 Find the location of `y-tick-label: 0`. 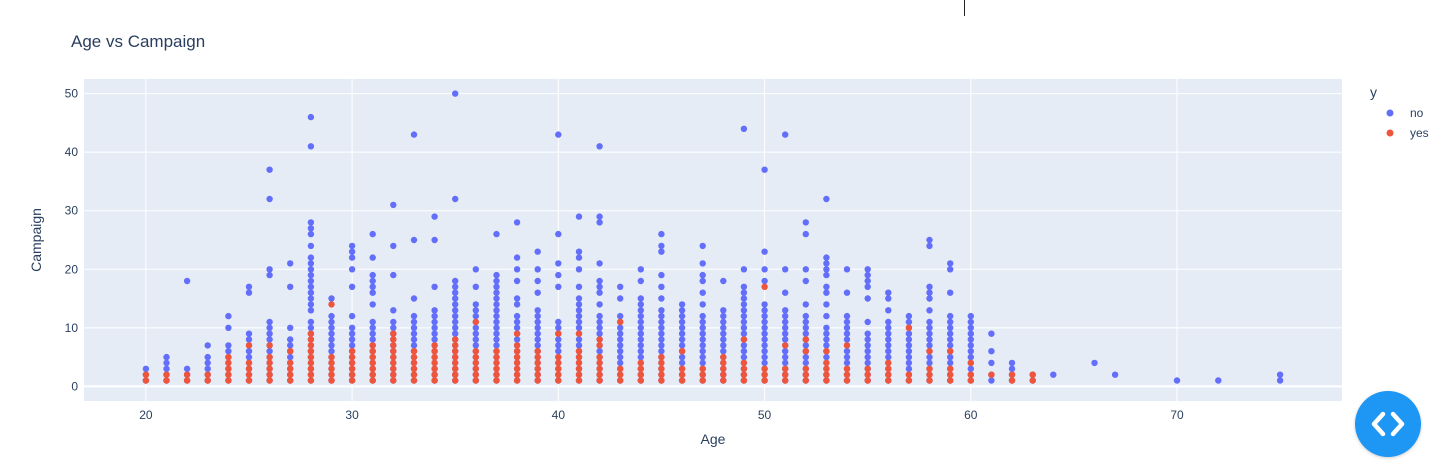

y-tick-label: 0 is located at coordinates (74, 386).